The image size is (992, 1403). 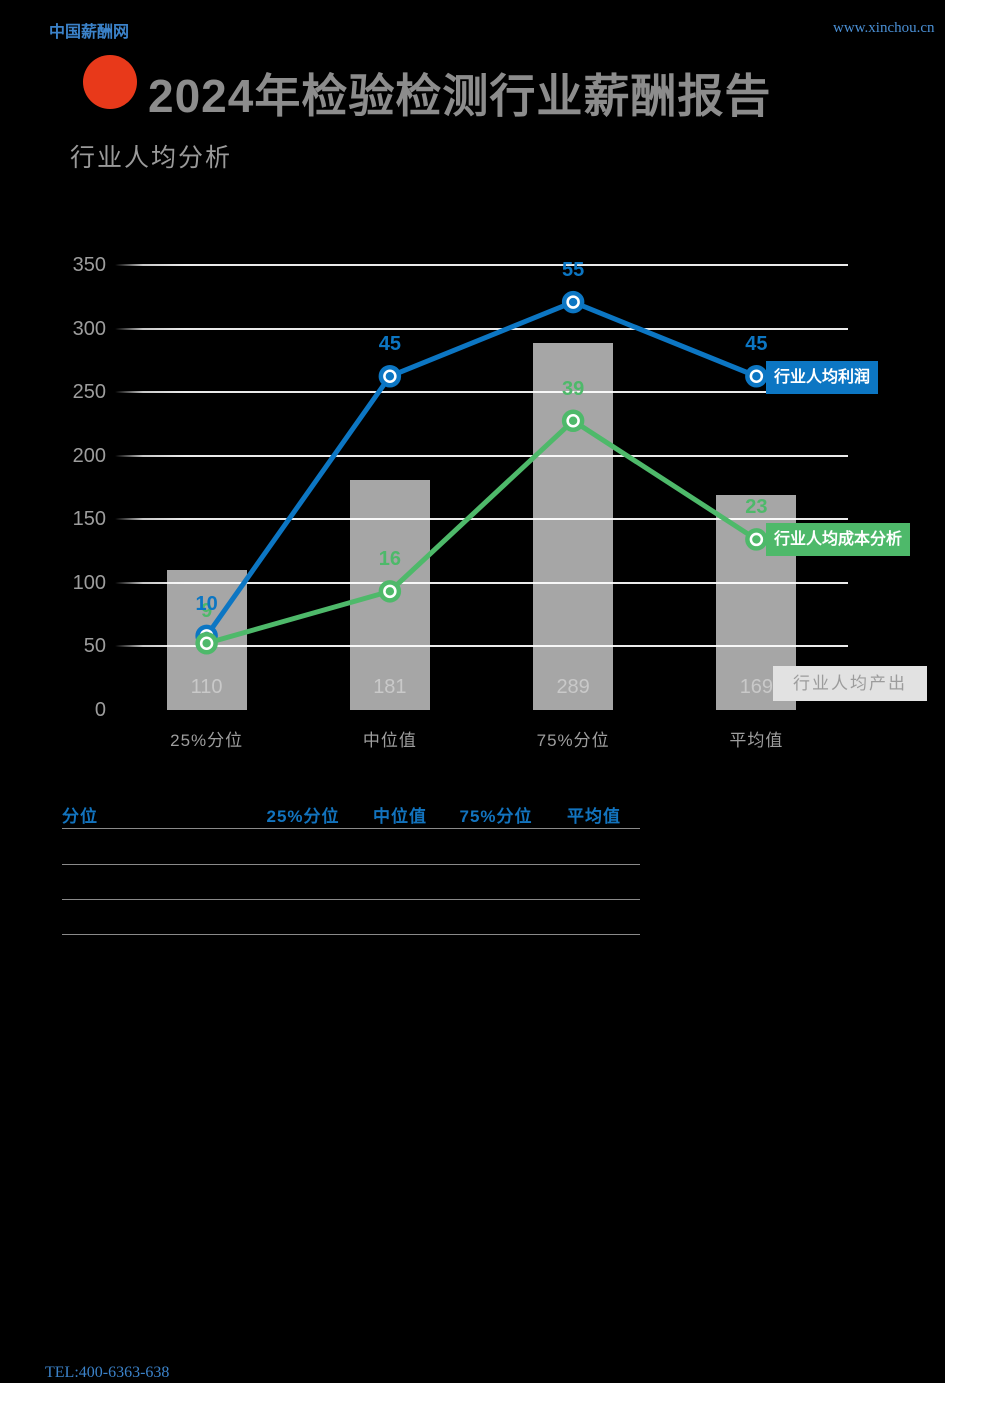 I want to click on y-axis-label-0: 0, so click(x=100, y=710).